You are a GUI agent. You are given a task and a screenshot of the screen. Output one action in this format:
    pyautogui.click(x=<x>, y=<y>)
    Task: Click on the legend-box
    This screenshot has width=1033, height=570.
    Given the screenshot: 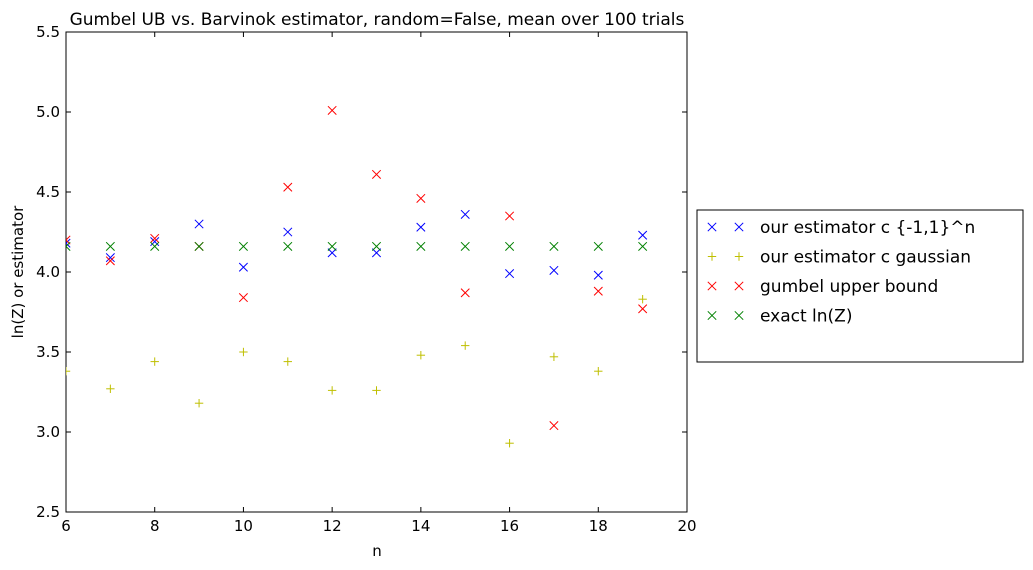 What is the action you would take?
    pyautogui.click(x=860, y=286)
    